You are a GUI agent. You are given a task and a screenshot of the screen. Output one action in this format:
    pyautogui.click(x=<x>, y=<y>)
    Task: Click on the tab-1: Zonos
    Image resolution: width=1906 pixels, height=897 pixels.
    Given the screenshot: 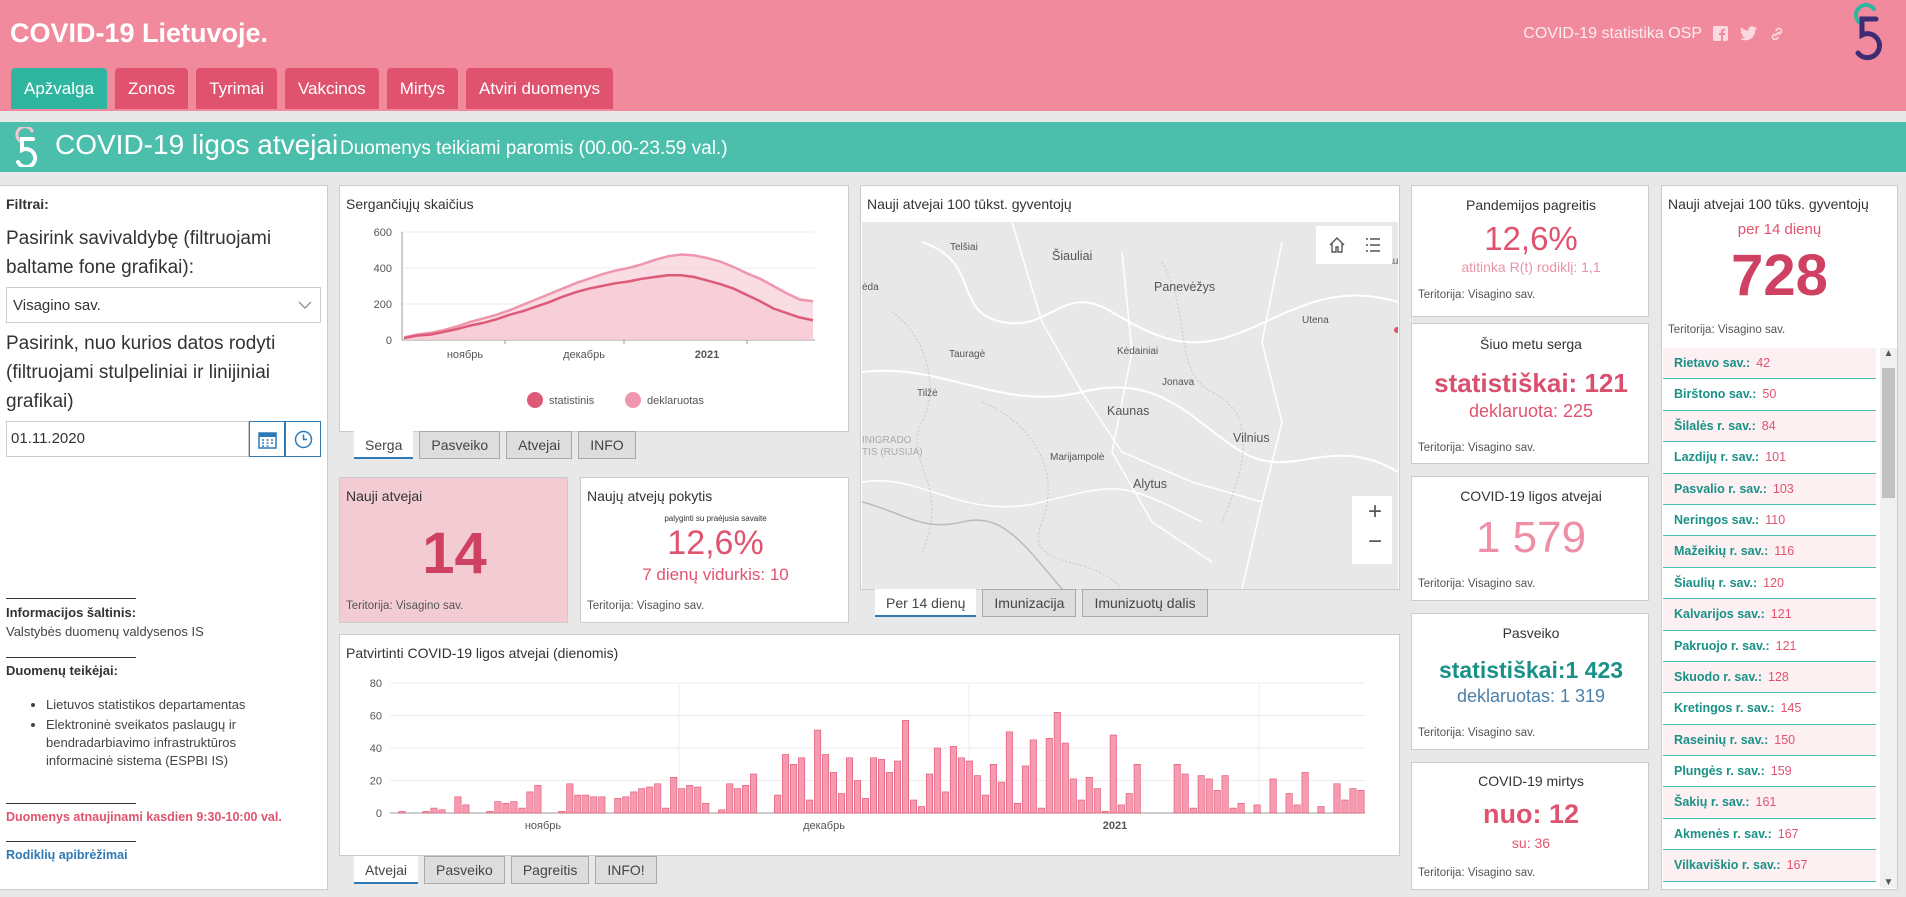 What is the action you would take?
    pyautogui.click(x=151, y=88)
    